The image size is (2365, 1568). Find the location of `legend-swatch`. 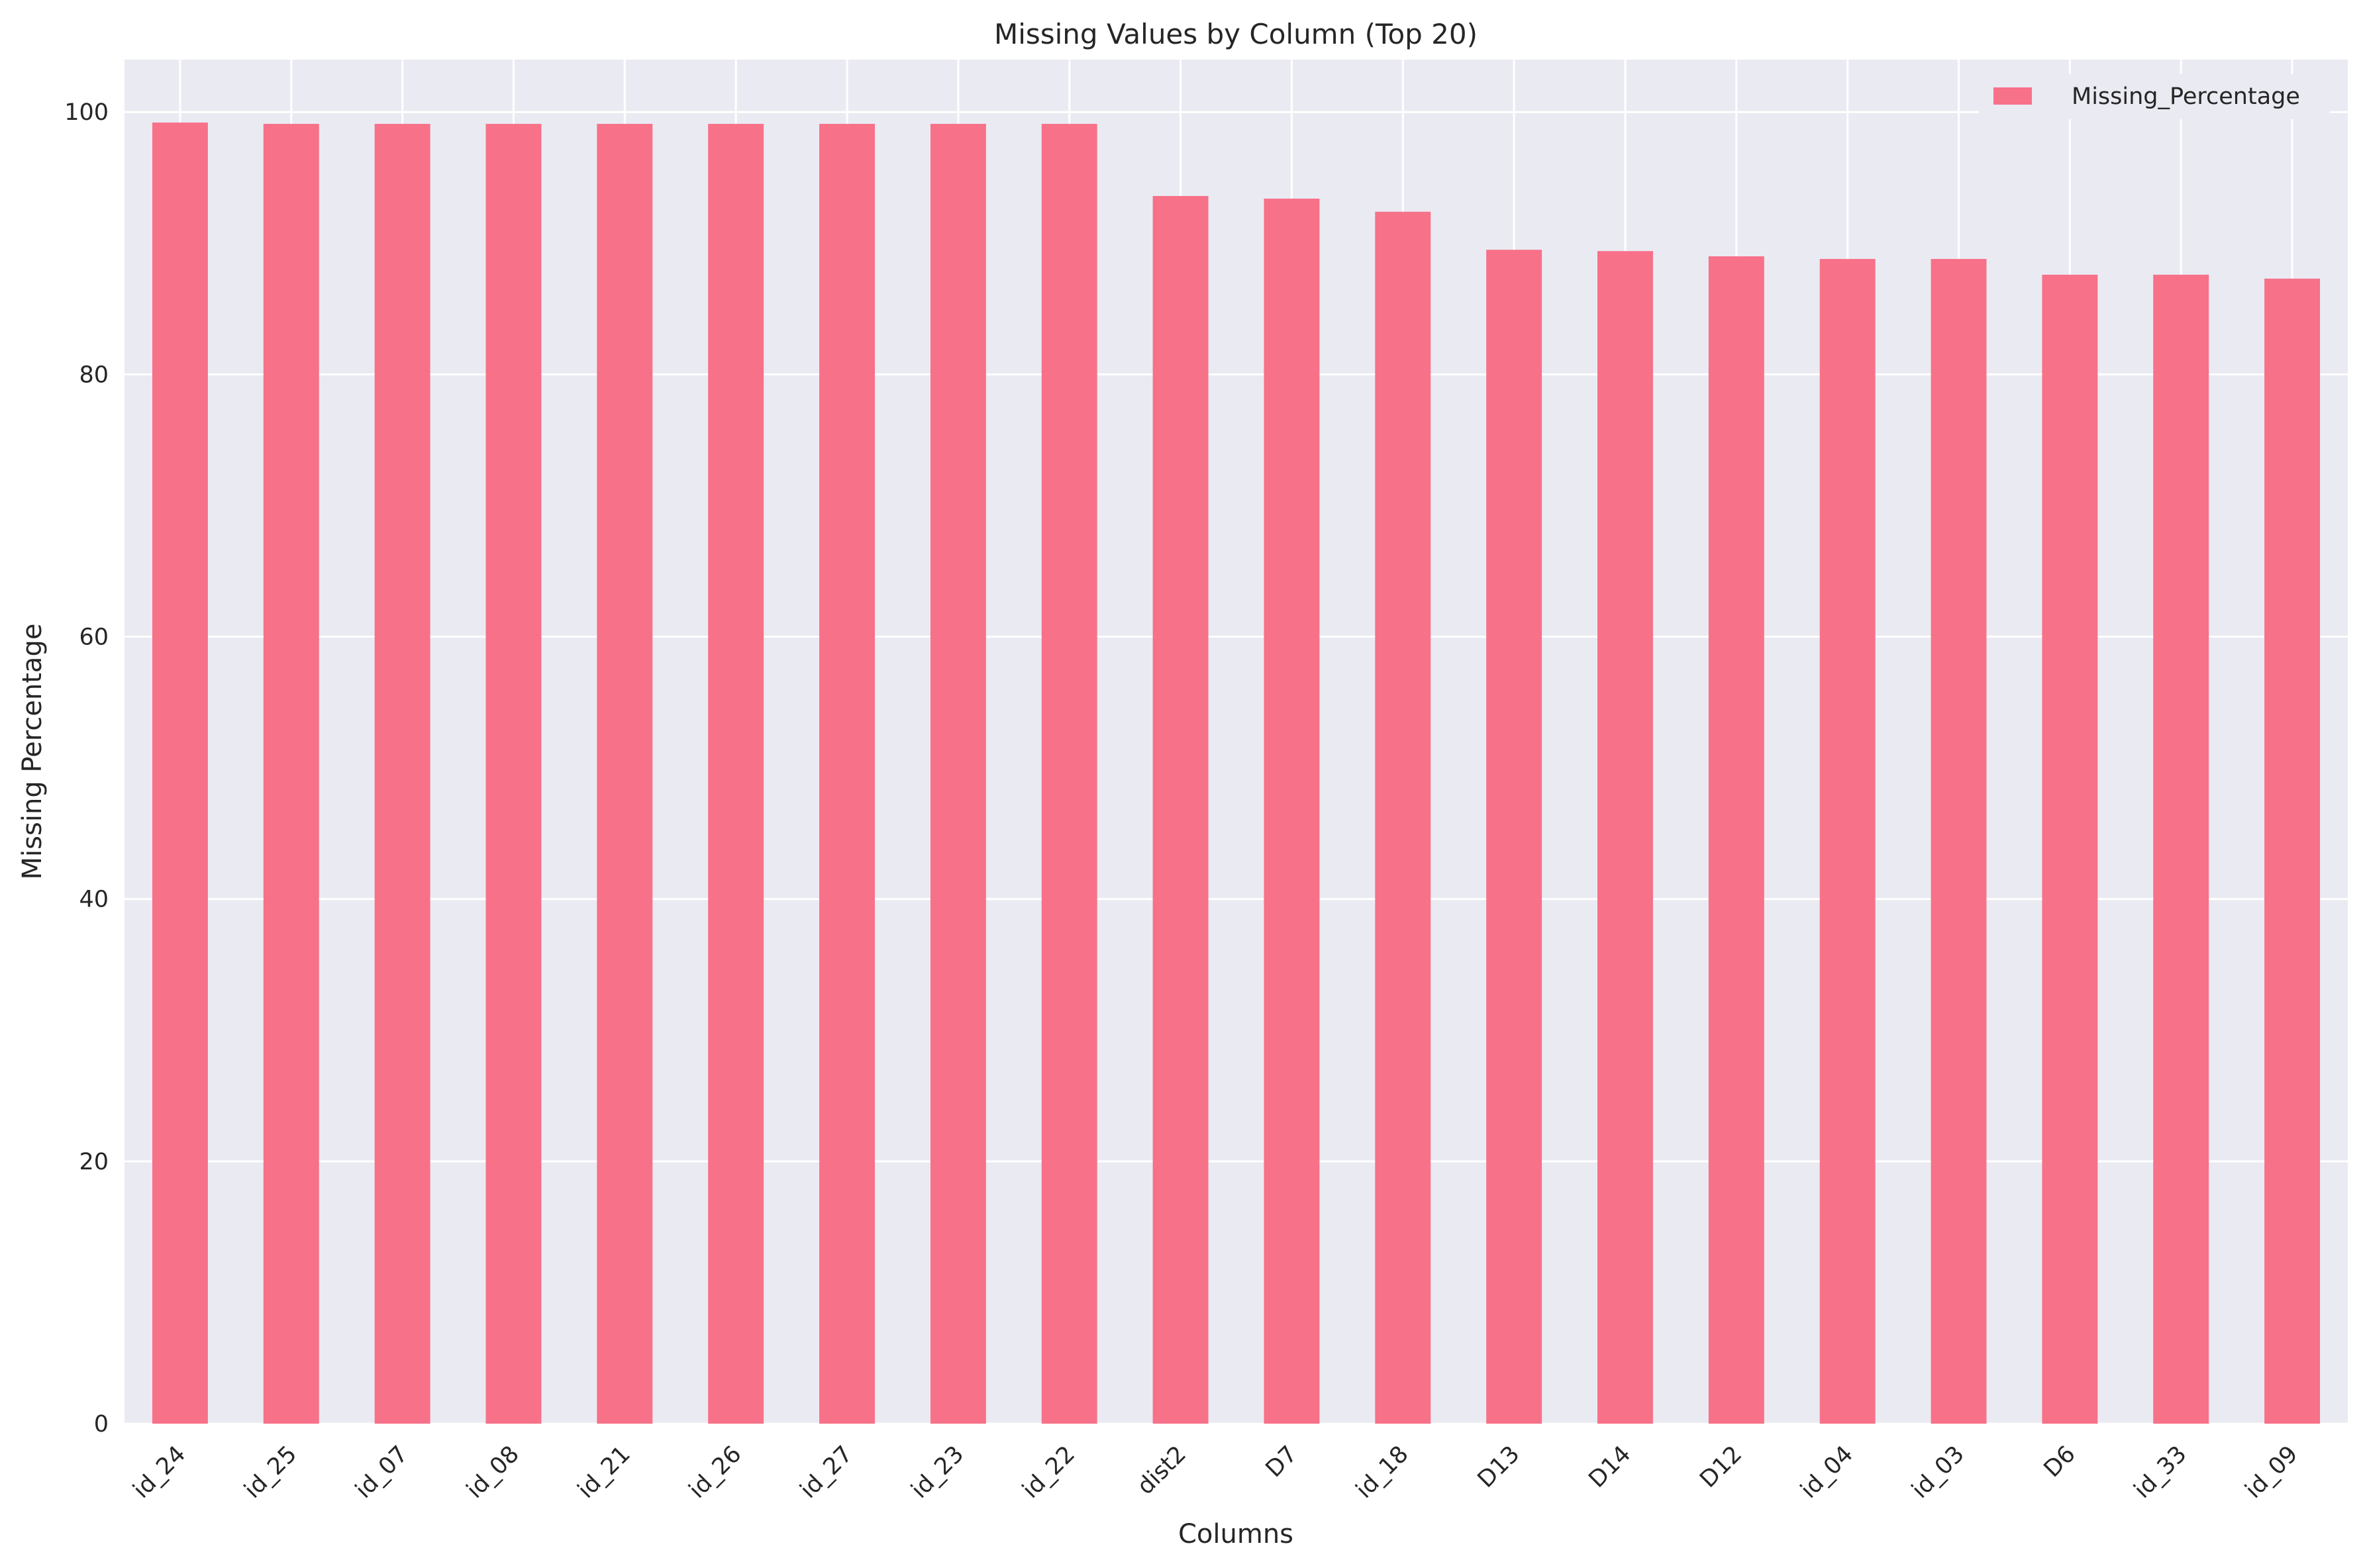

legend-swatch is located at coordinates (2012, 96).